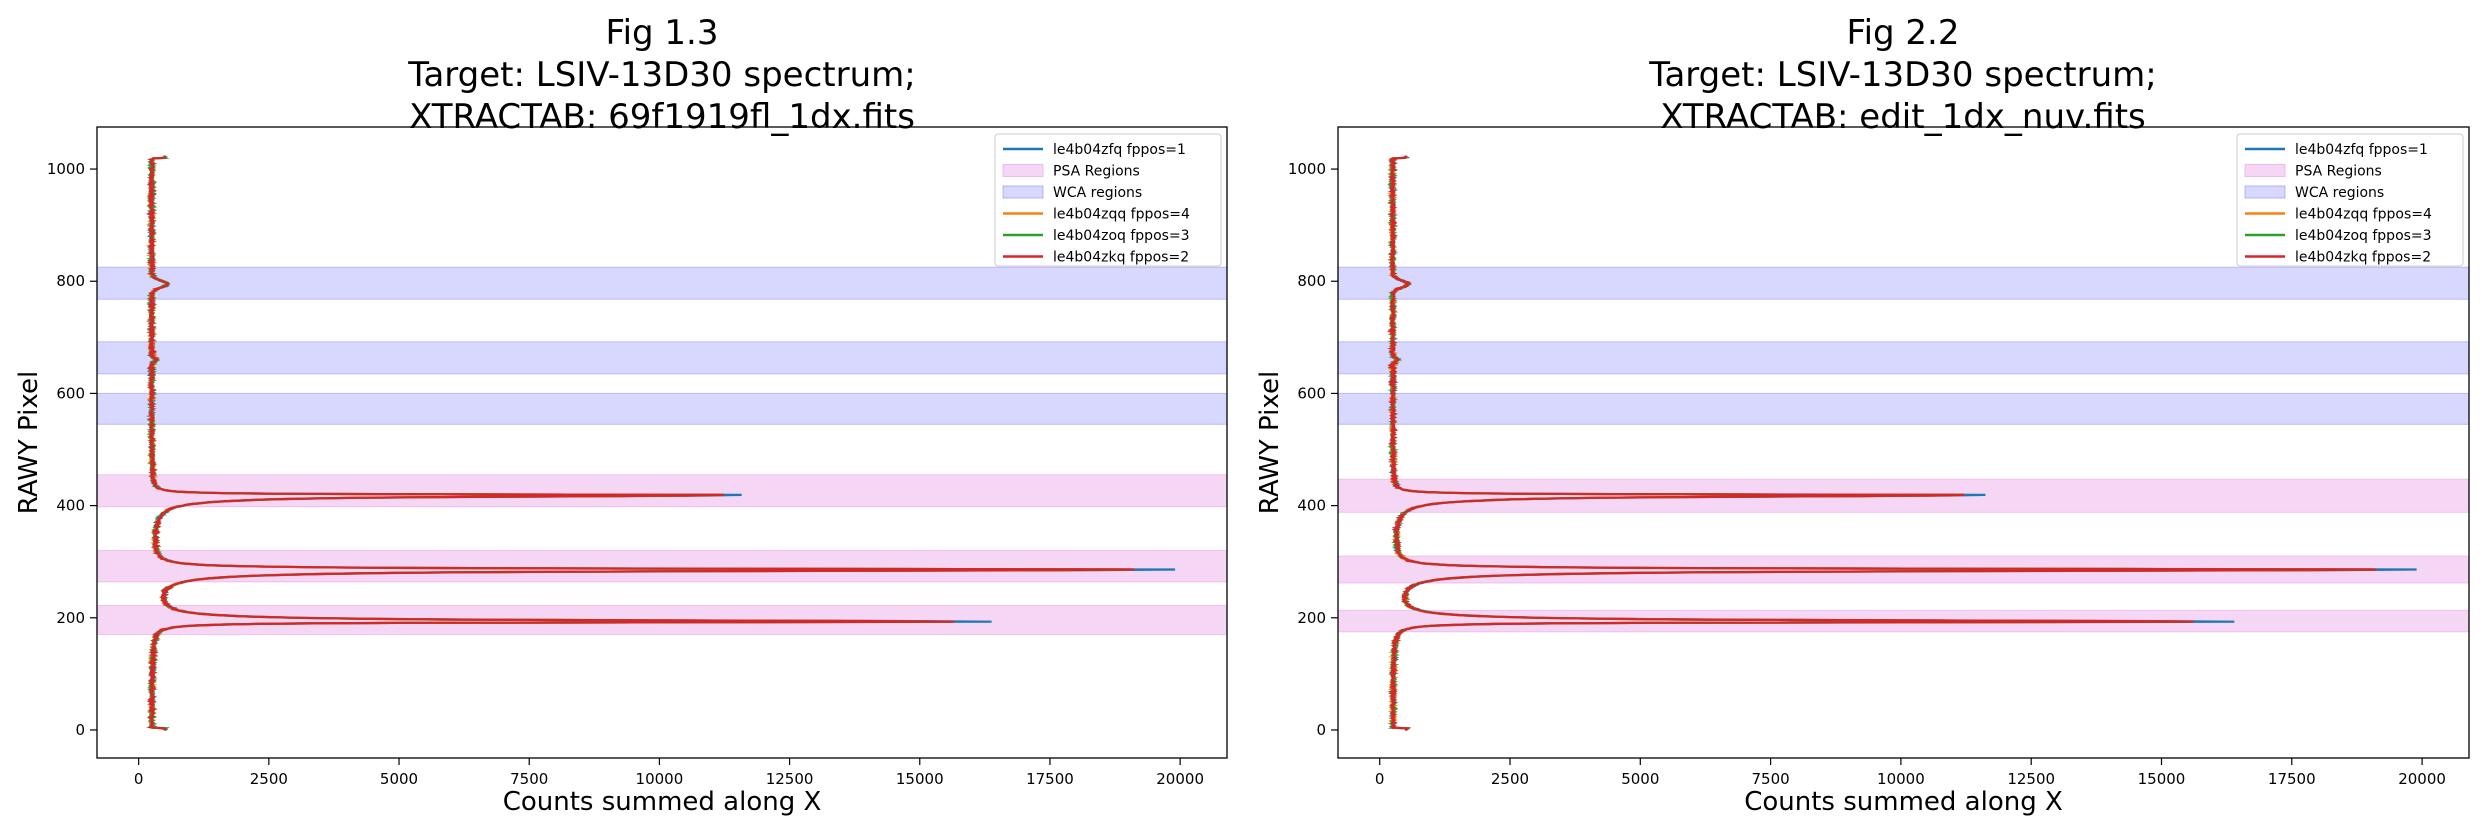  I want to click on chart-2-title-line-2: Target: LSIV-13D30 spectrum;, so click(1903, 75).